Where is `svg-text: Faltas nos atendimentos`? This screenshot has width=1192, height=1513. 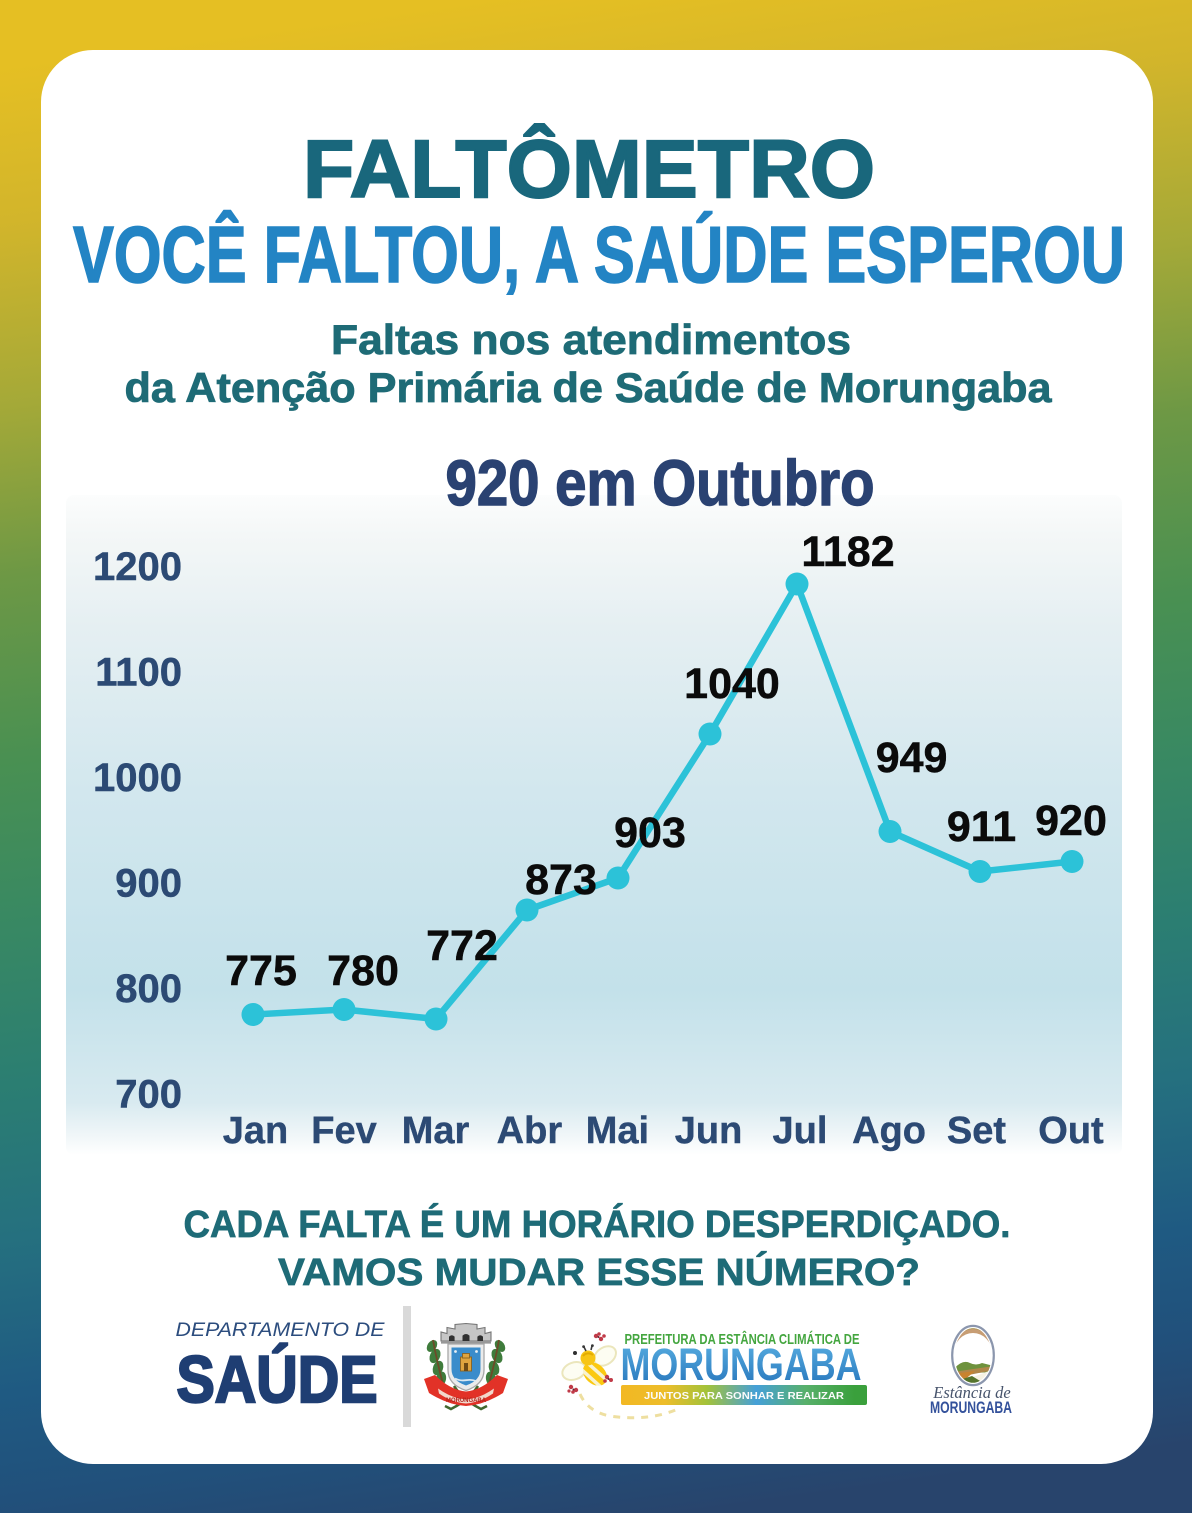 svg-text: Faltas nos atendimentos is located at coordinates (591, 339).